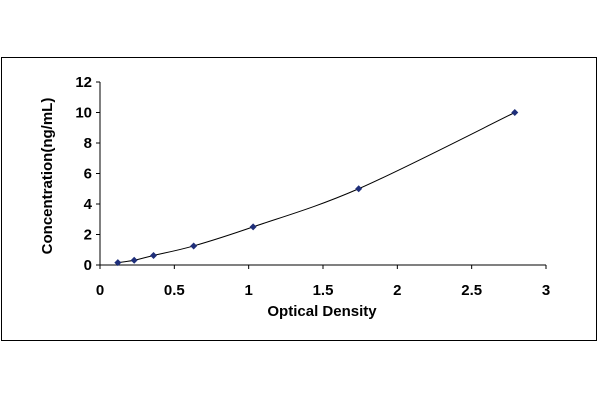 The width and height of the screenshot is (600, 400). I want to click on y-tick-label: 6, so click(88, 174).